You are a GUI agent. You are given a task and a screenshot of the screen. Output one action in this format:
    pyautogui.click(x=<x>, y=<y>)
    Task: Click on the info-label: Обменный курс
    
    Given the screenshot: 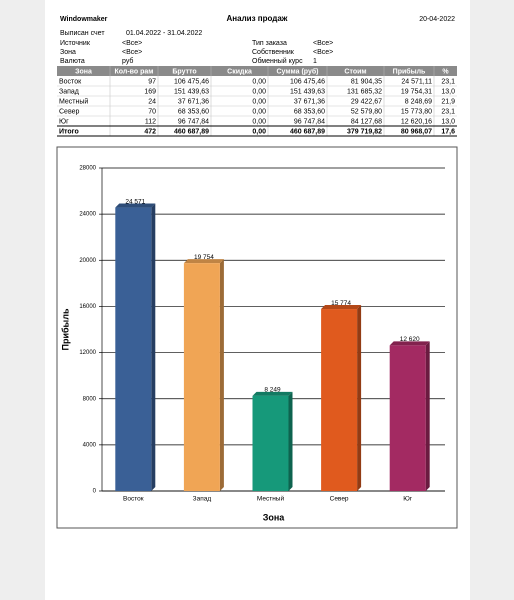 What is the action you would take?
    pyautogui.click(x=277, y=61)
    